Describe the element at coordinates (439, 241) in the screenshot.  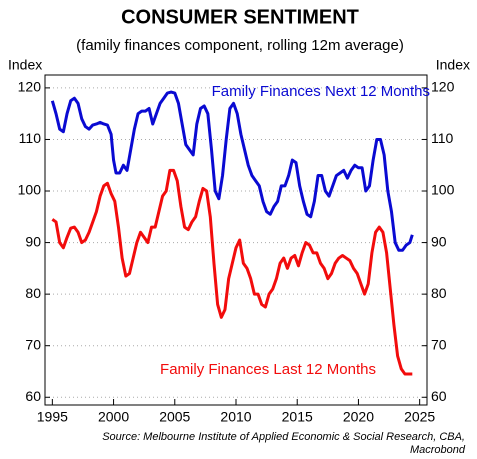
I see `y2-tick-label: 90` at that location.